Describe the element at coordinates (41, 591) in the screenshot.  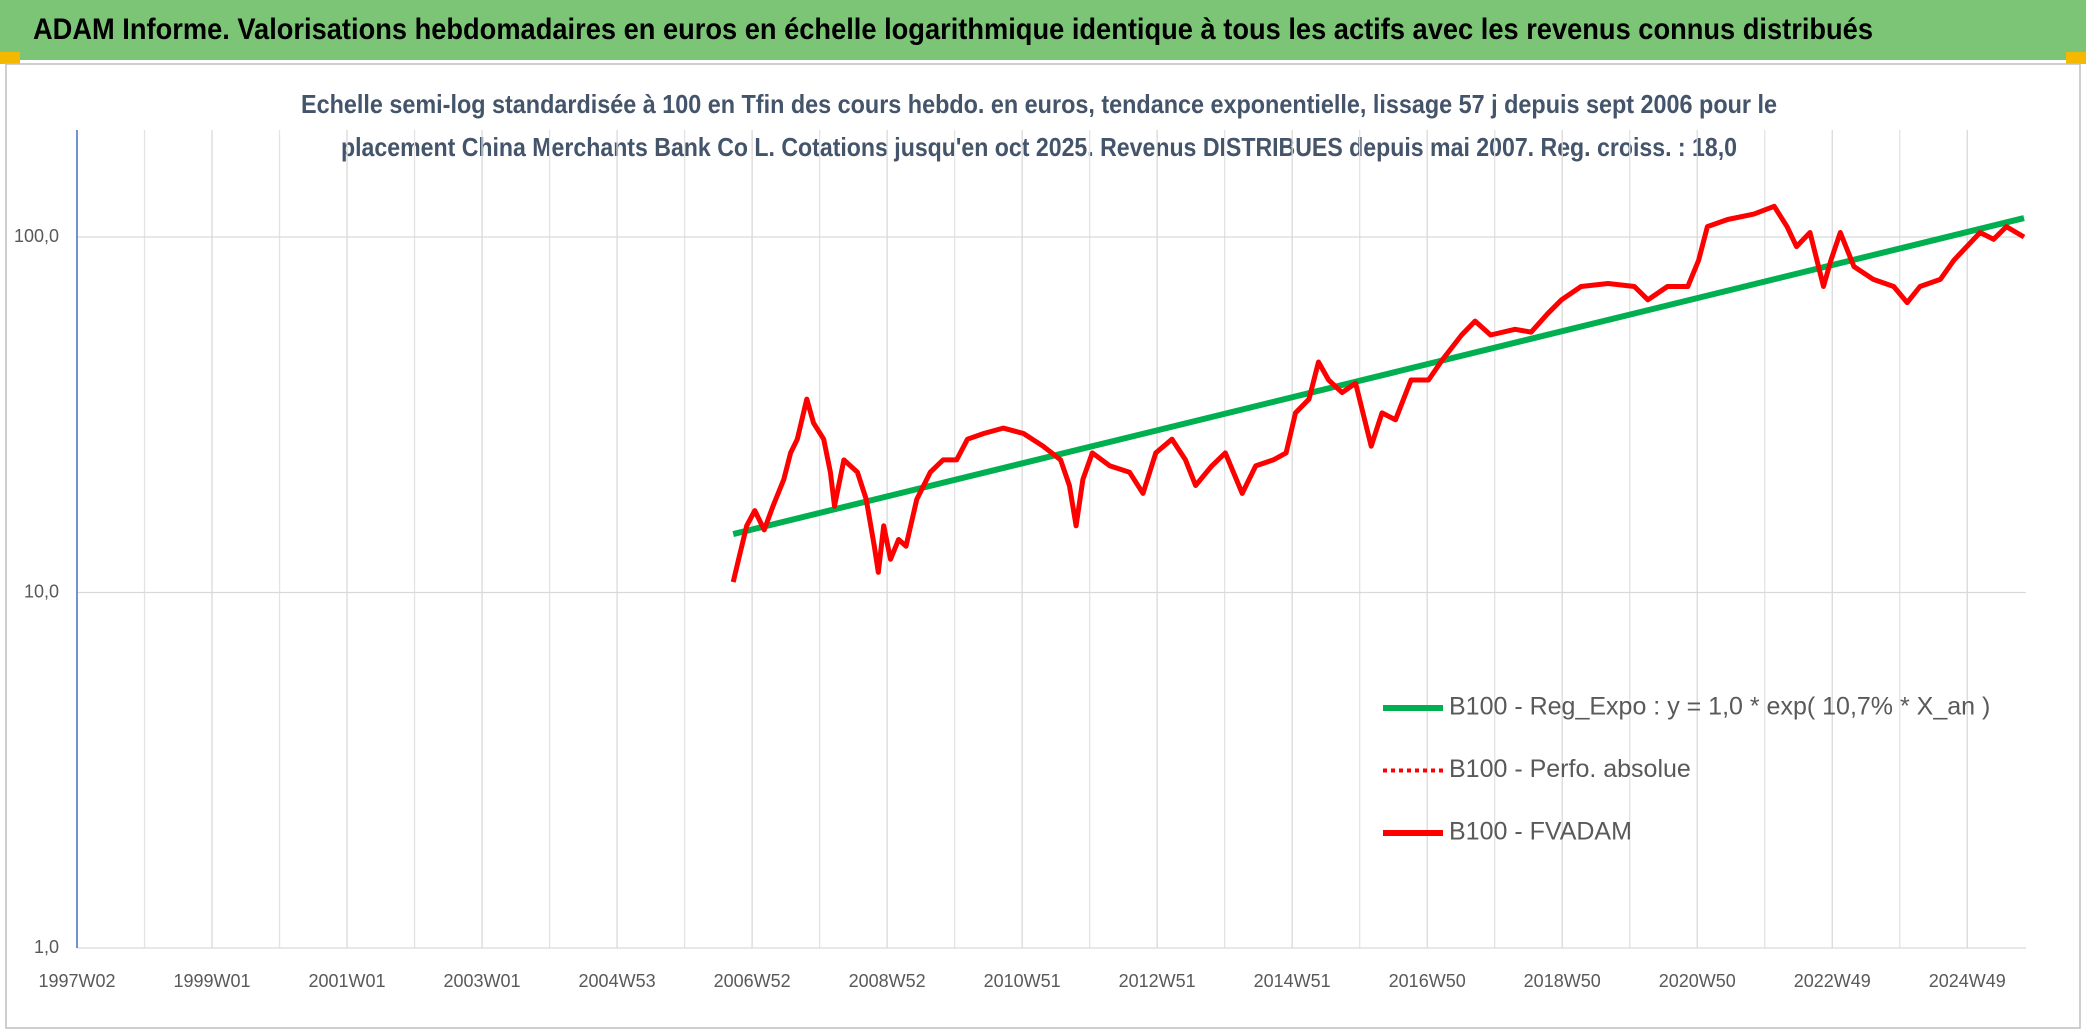
I see `y-tick-label: 10,0` at that location.